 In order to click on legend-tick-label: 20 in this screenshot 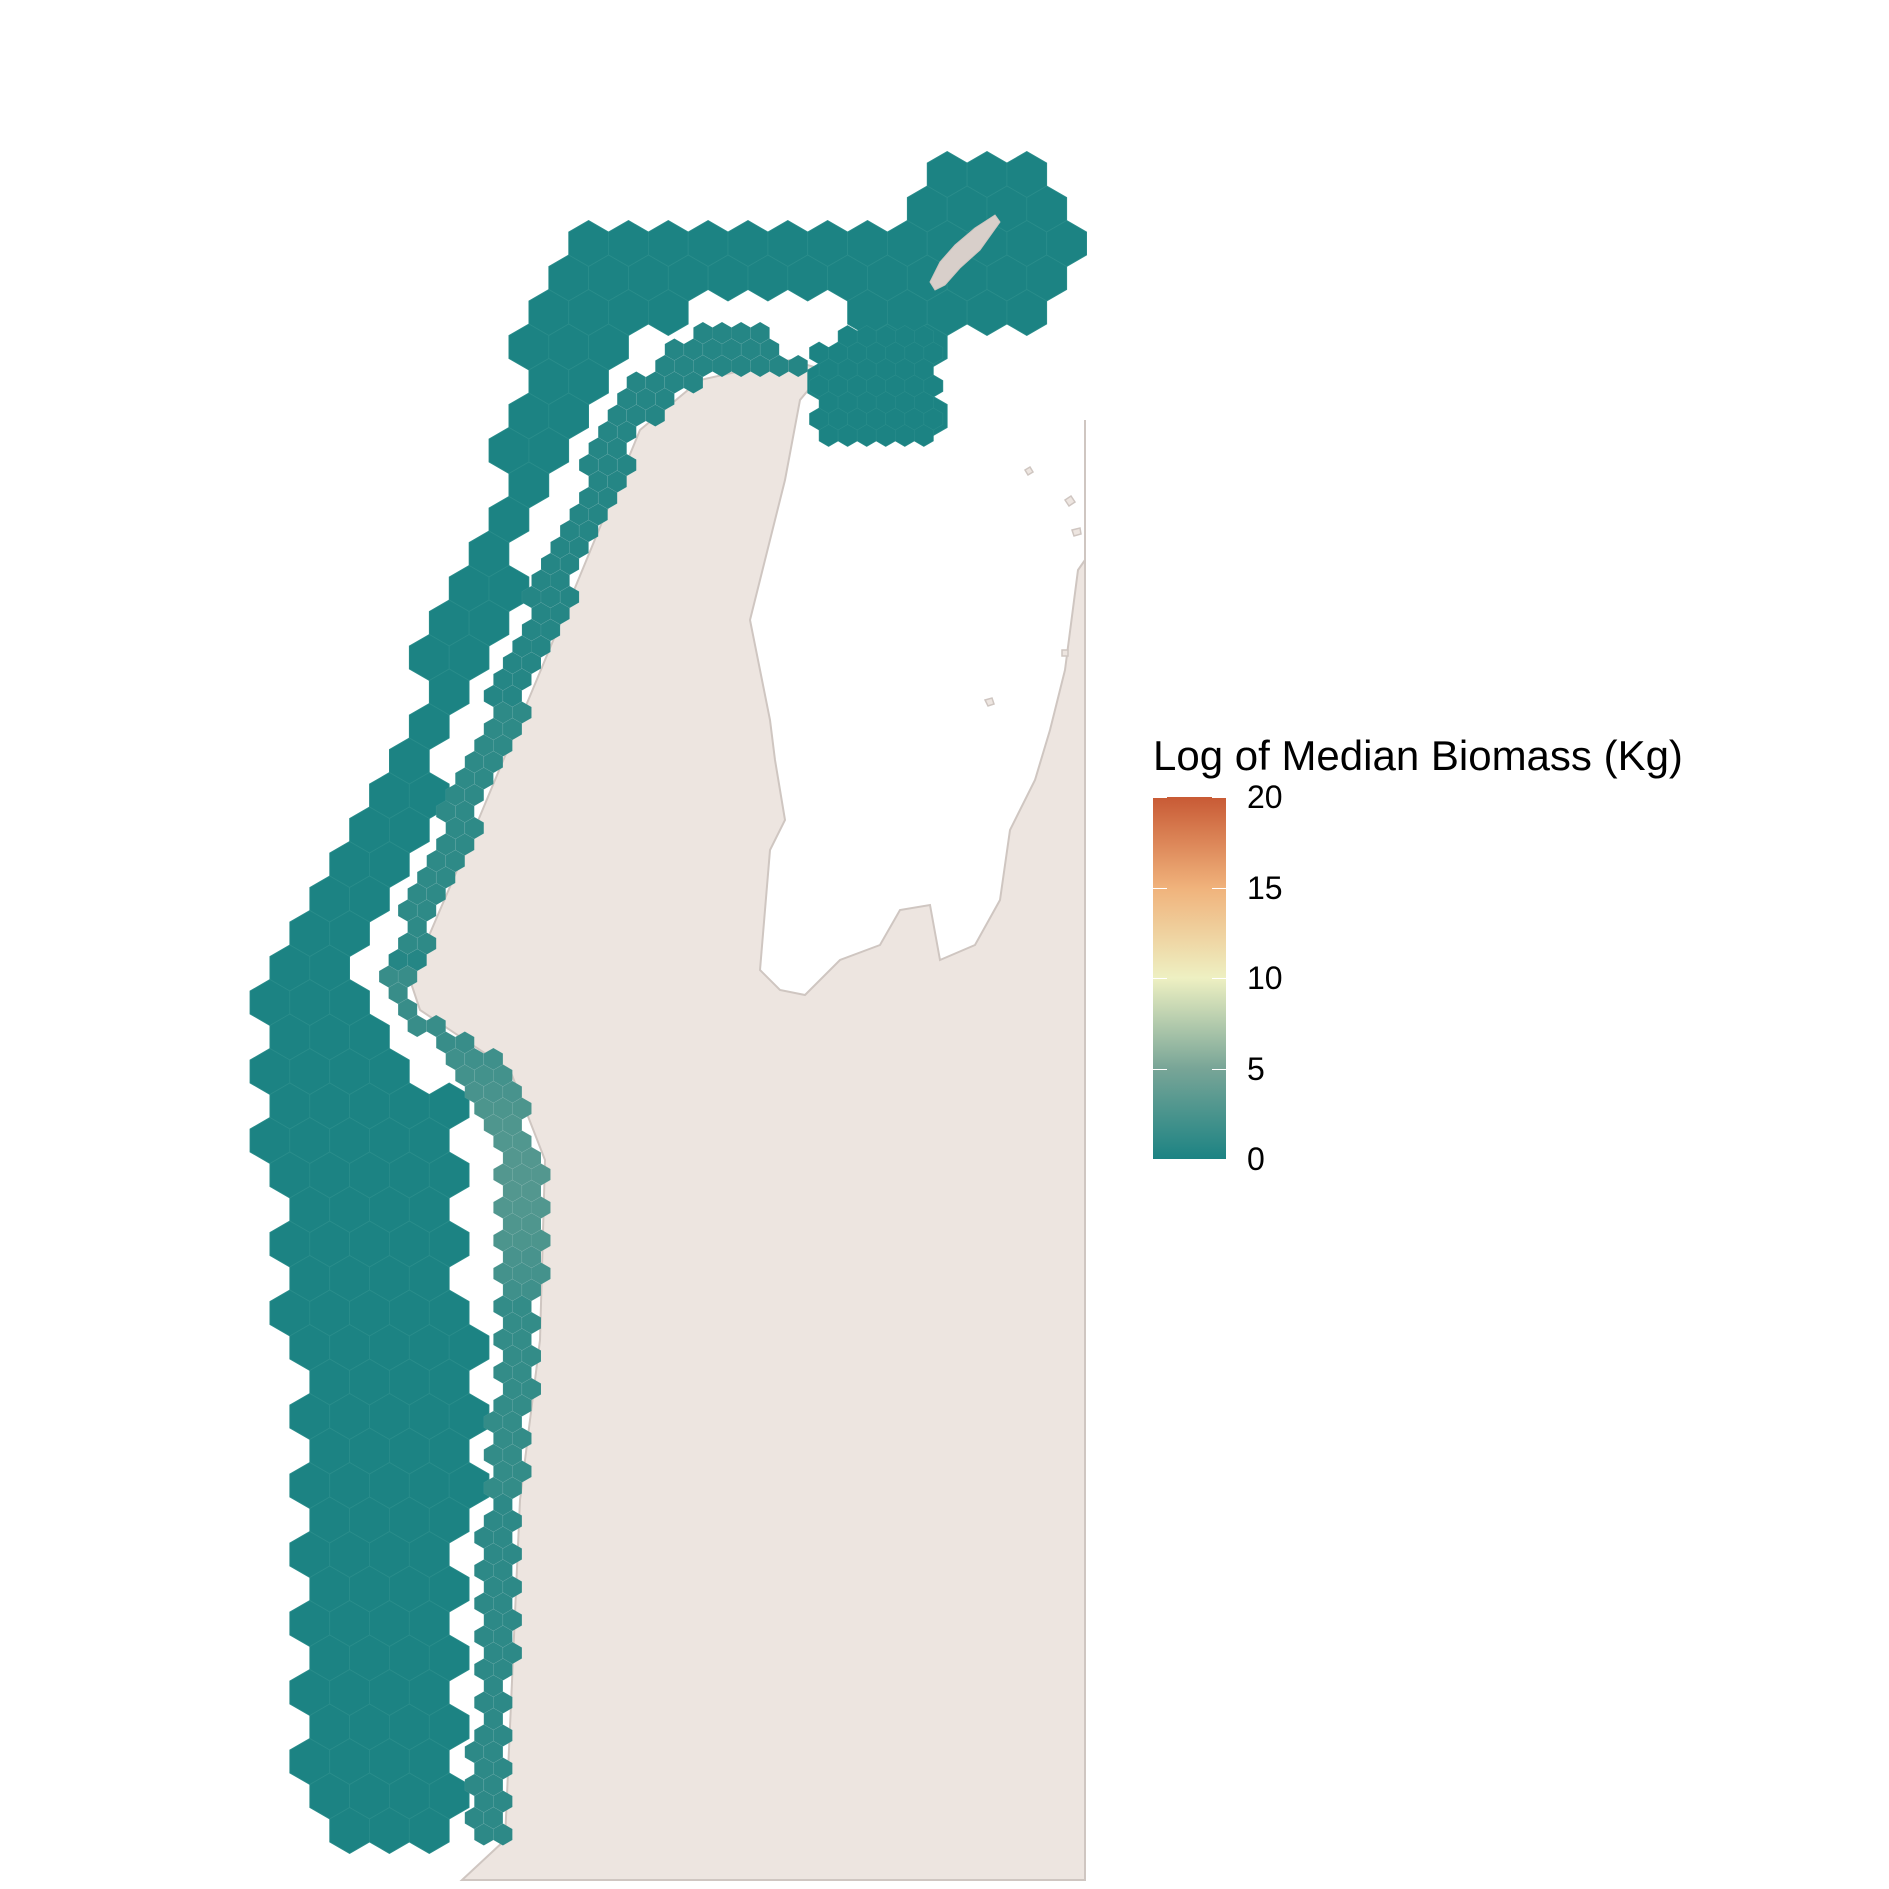, I will do `click(1265, 797)`.